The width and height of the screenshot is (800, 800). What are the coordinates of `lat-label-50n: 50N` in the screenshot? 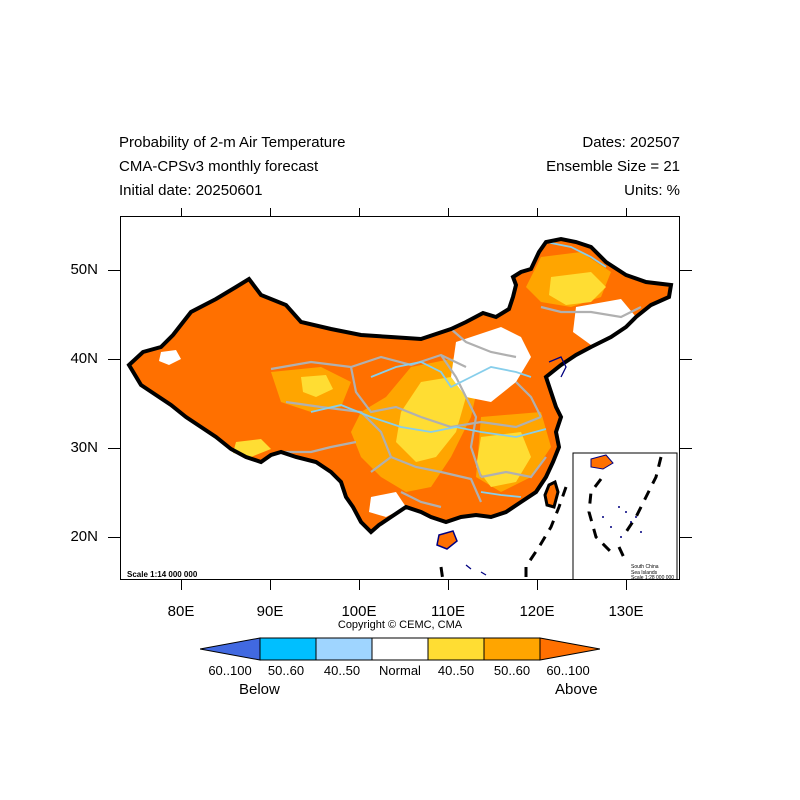 It's located at (84, 269).